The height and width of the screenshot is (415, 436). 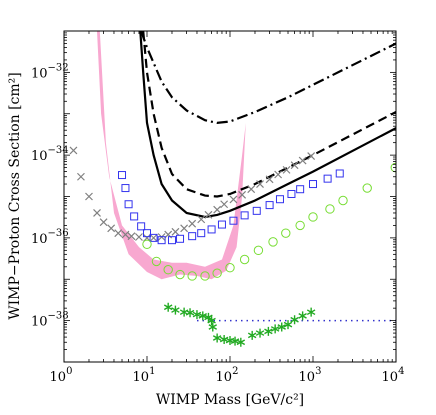 I want to click on y-tick-label: 10−34, so click(x=50, y=154).